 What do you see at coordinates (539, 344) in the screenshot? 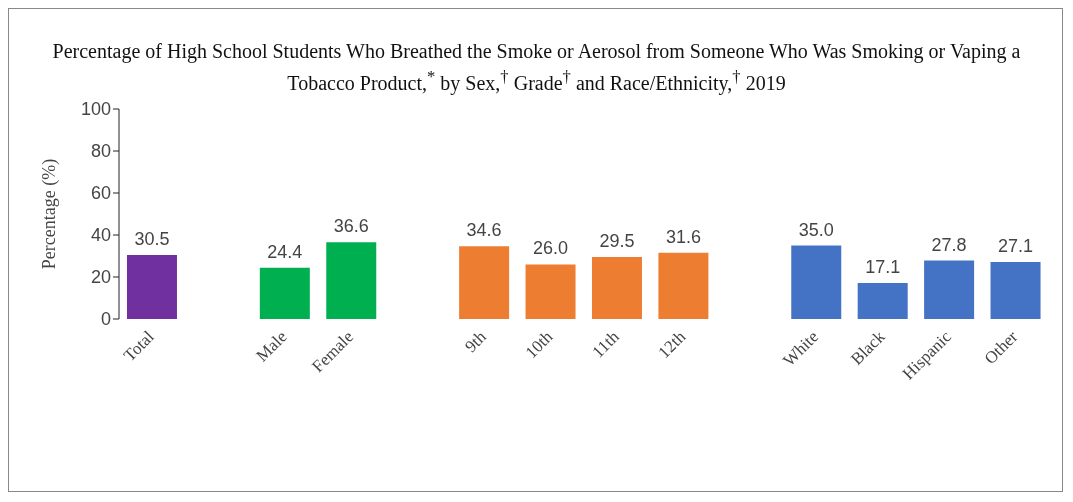
I see `x-tick-label: 10th` at bounding box center [539, 344].